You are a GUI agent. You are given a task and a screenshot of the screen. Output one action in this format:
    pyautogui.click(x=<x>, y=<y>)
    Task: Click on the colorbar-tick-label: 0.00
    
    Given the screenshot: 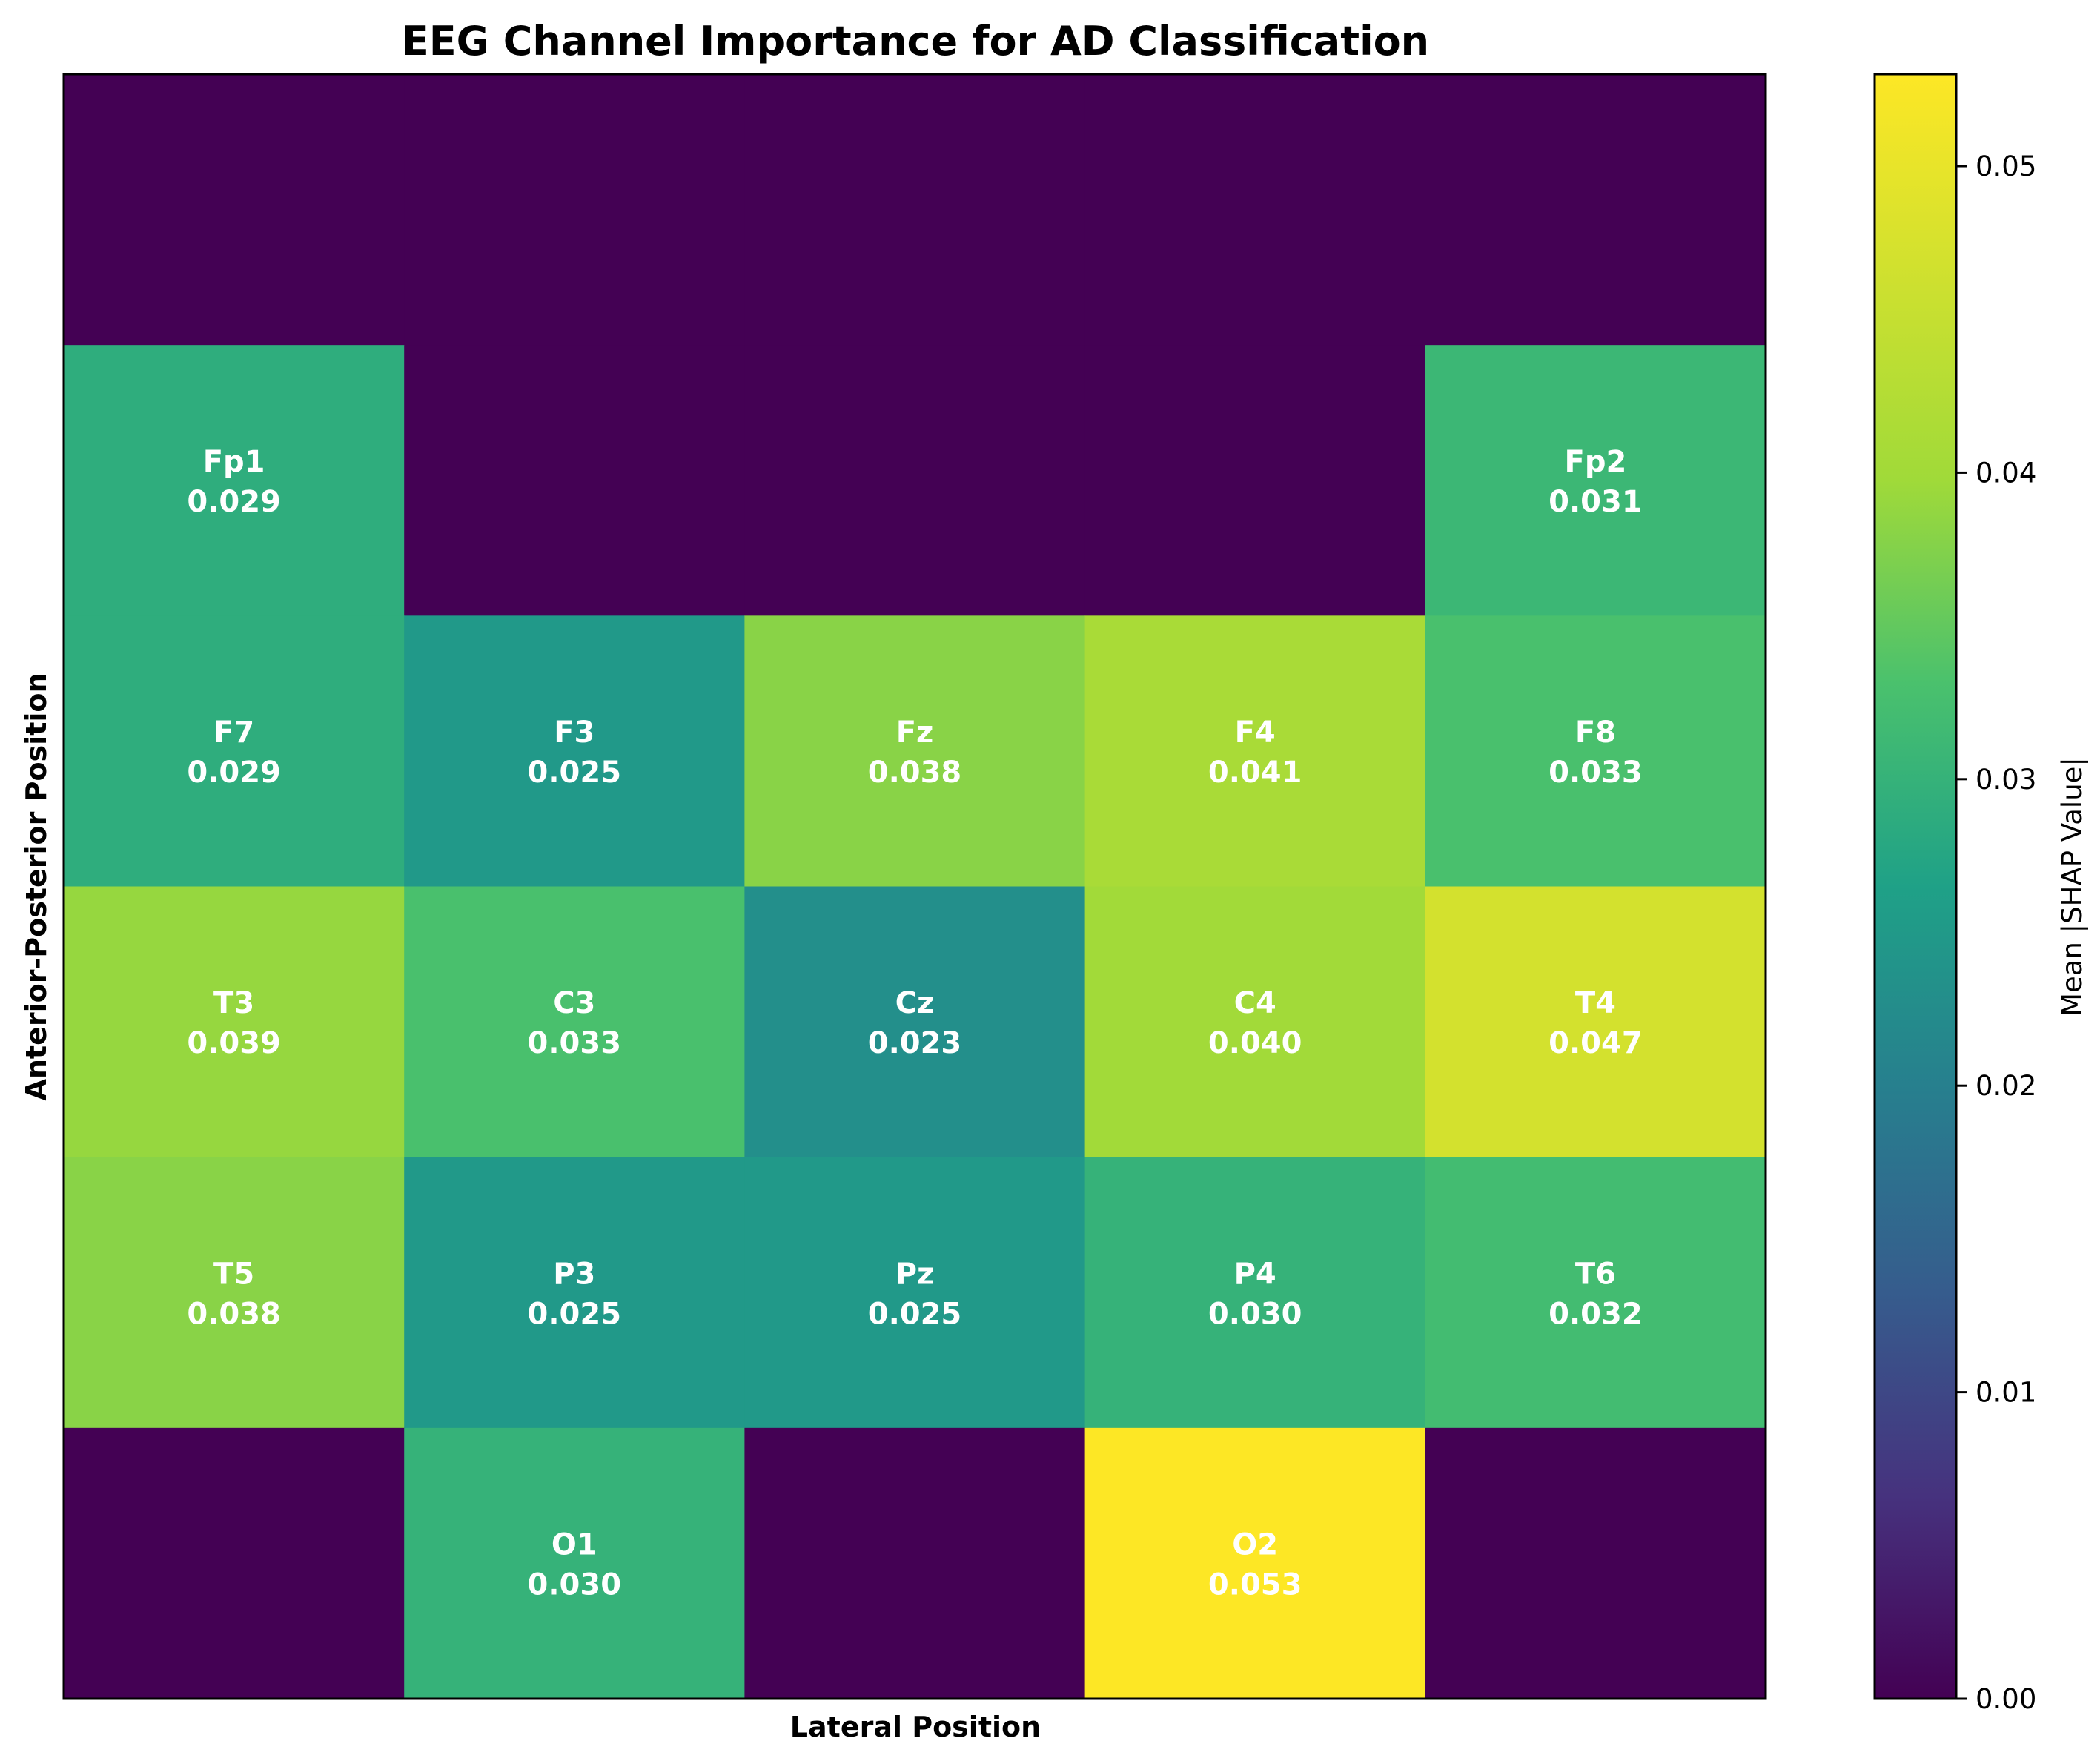 What is the action you would take?
    pyautogui.click(x=2005, y=1699)
    